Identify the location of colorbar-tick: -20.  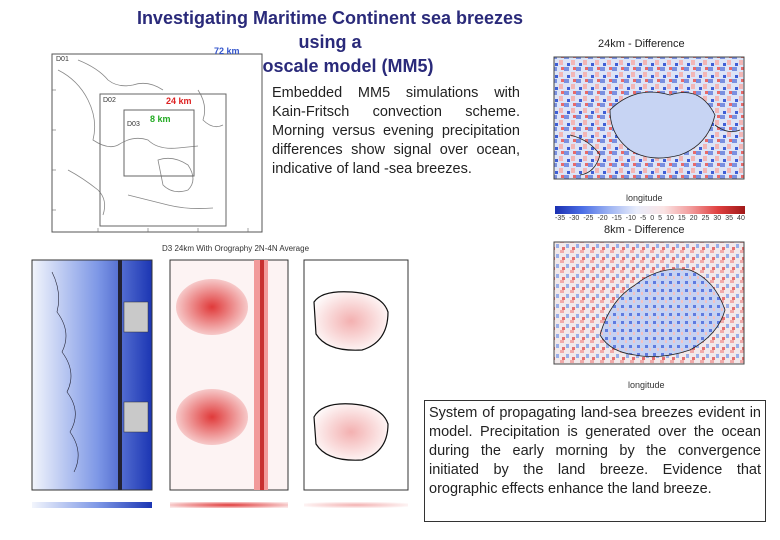
(602, 218).